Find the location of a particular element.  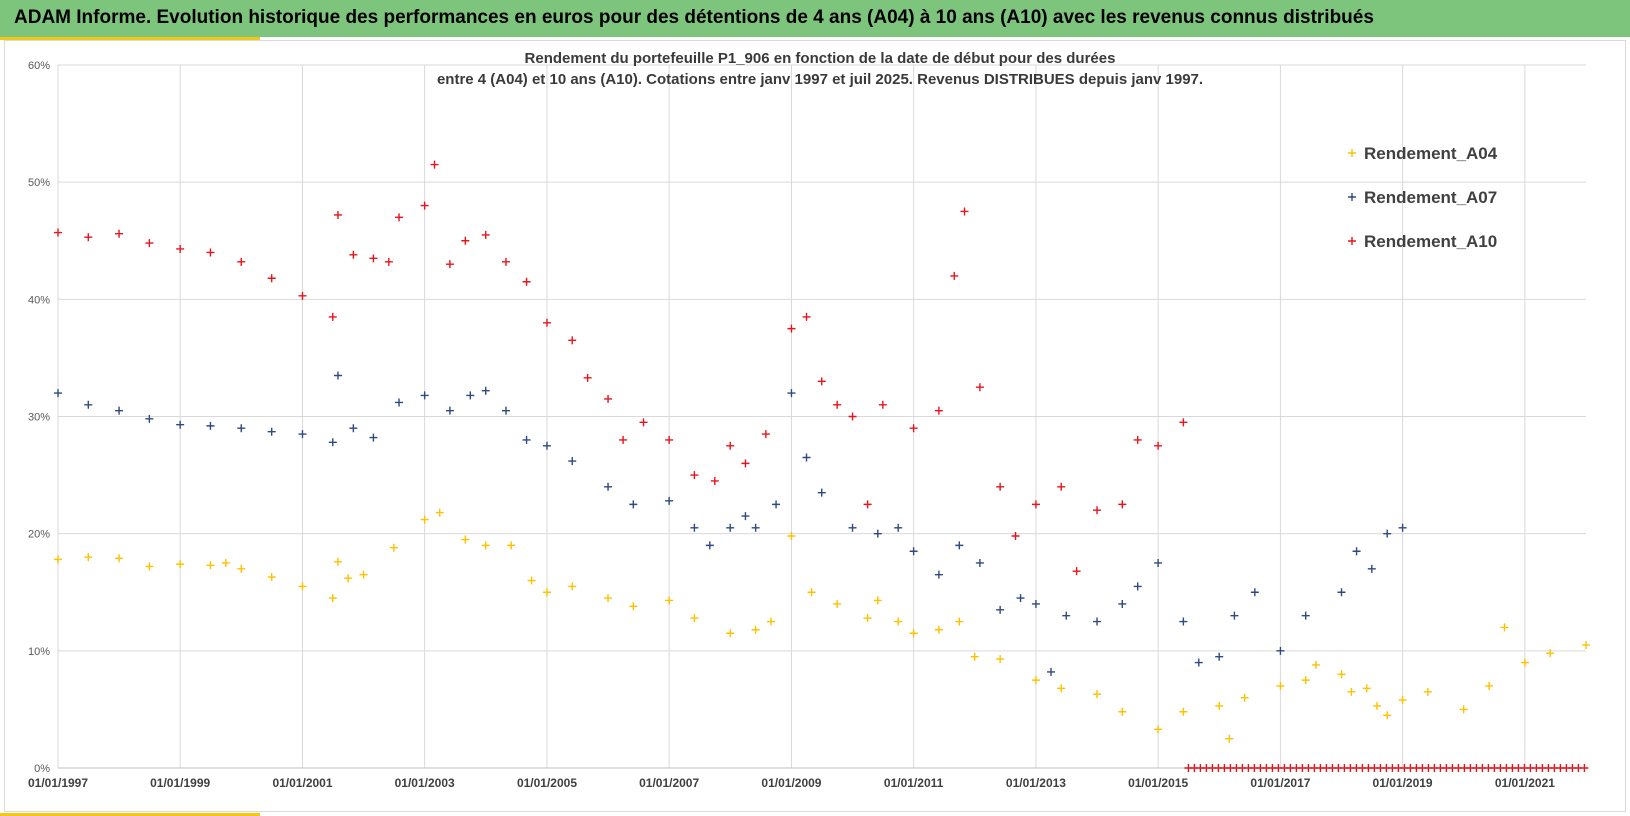

x-tick-label: 01/01/2013 is located at coordinates (1036, 783).